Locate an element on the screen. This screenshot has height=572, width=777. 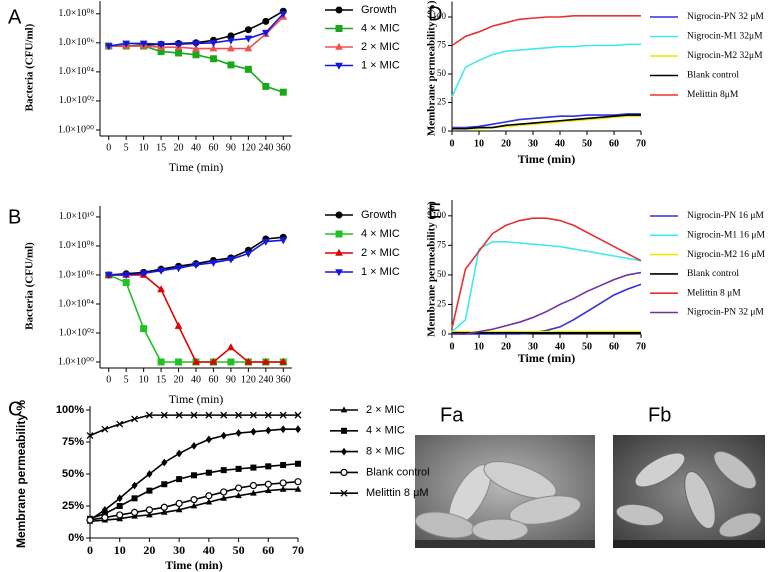
legend-label: Blank control is located at coordinates (713, 274).